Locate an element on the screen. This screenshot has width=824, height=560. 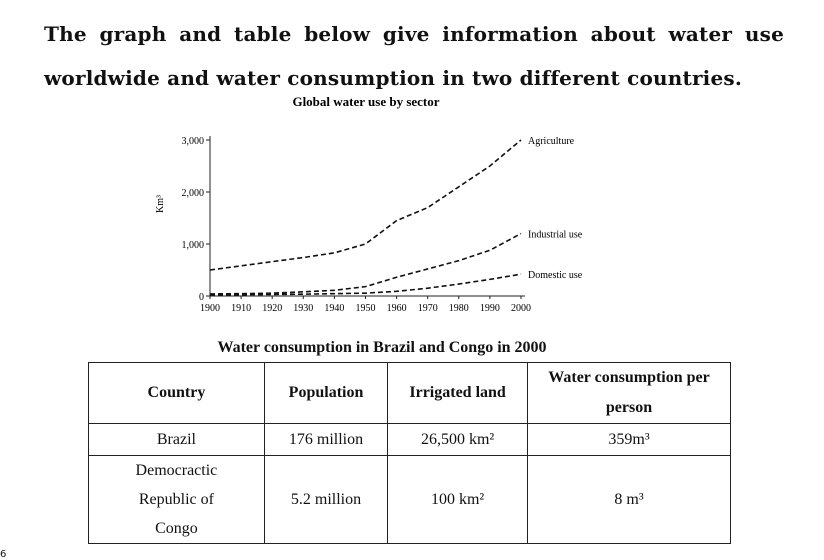
cell-country-text: Democractic Republic of Congo is located at coordinates (176, 499).